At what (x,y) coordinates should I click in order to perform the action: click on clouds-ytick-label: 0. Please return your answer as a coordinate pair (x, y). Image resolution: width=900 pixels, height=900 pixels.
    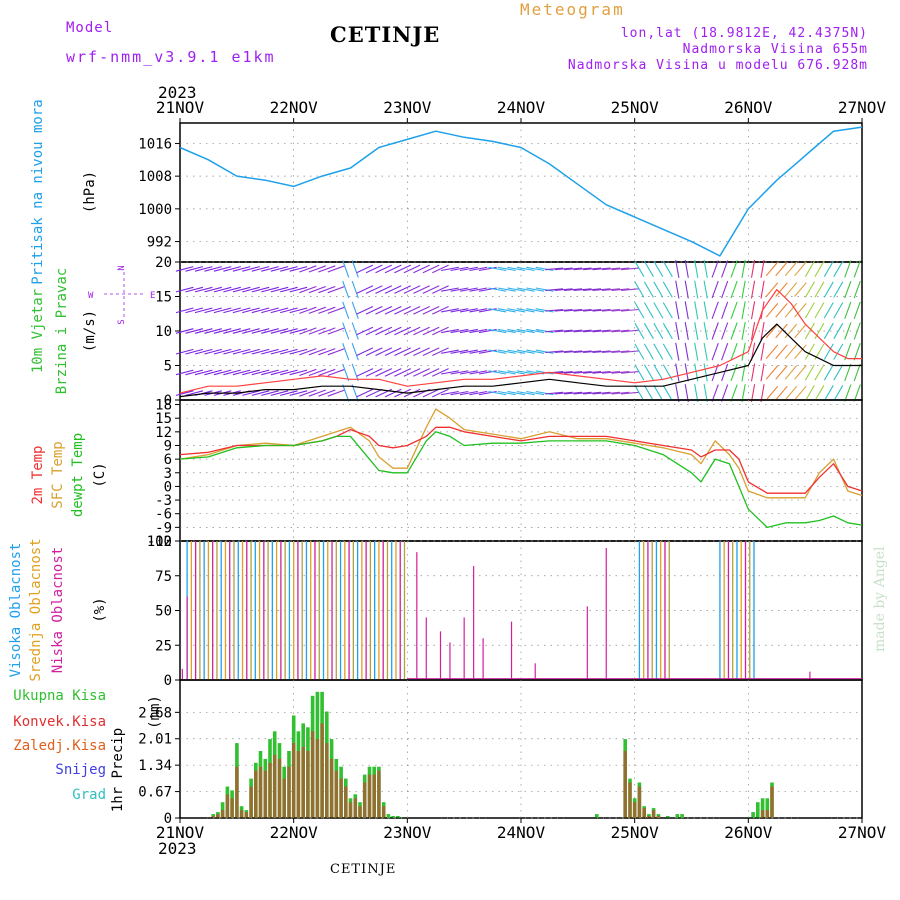
    Looking at the image, I should click on (168, 681).